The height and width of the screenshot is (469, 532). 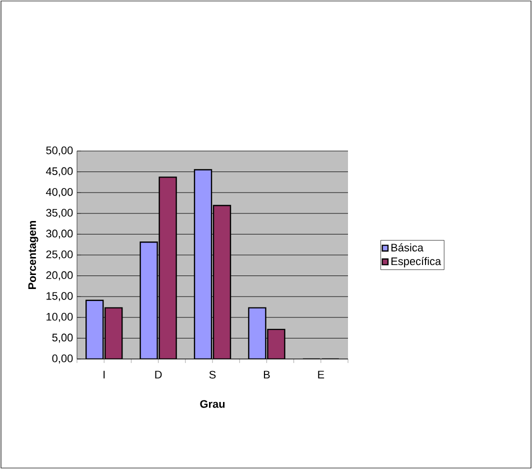 What do you see at coordinates (212, 374) in the screenshot?
I see `x-tick-label: S` at bounding box center [212, 374].